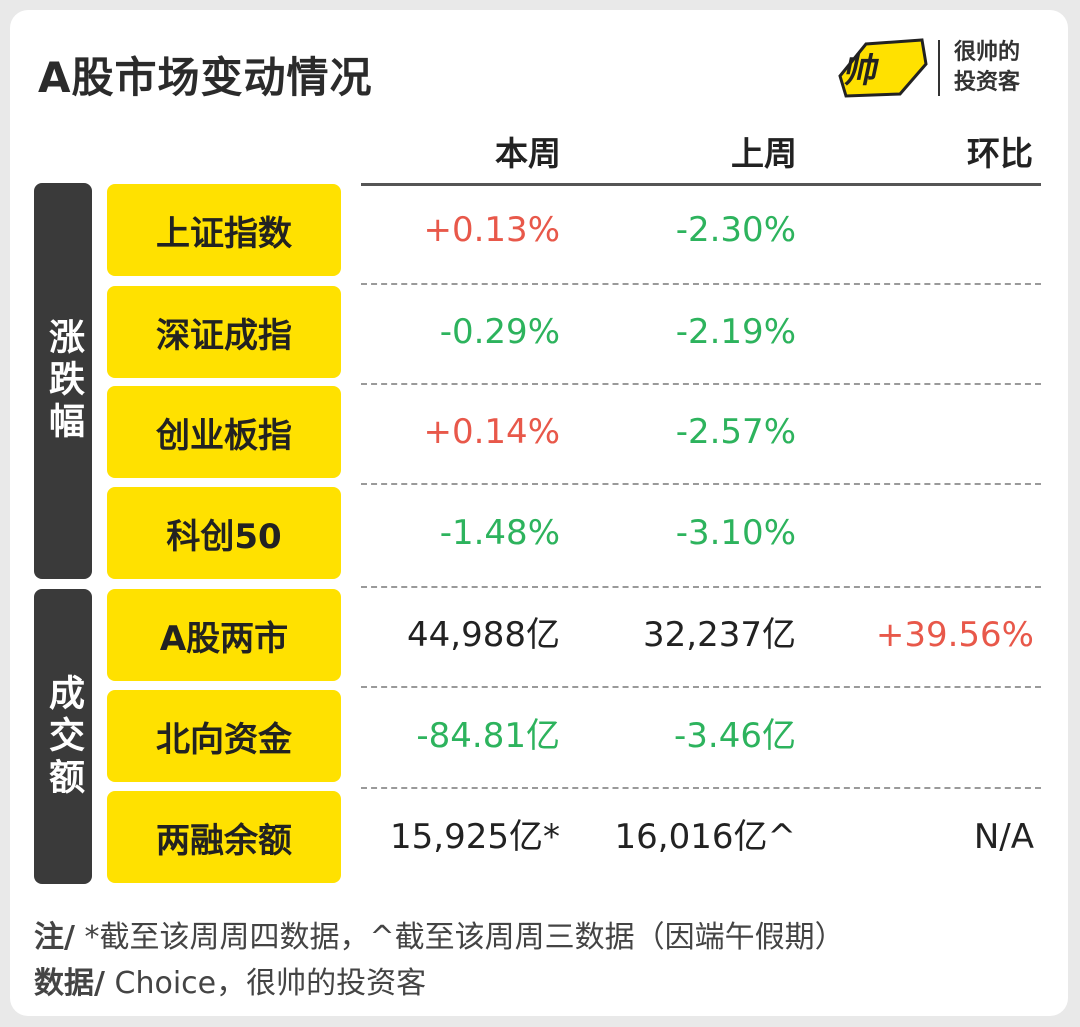 This screenshot has width=1080, height=1027. What do you see at coordinates (919, 432) in the screenshot?
I see `cell-chinext-change` at bounding box center [919, 432].